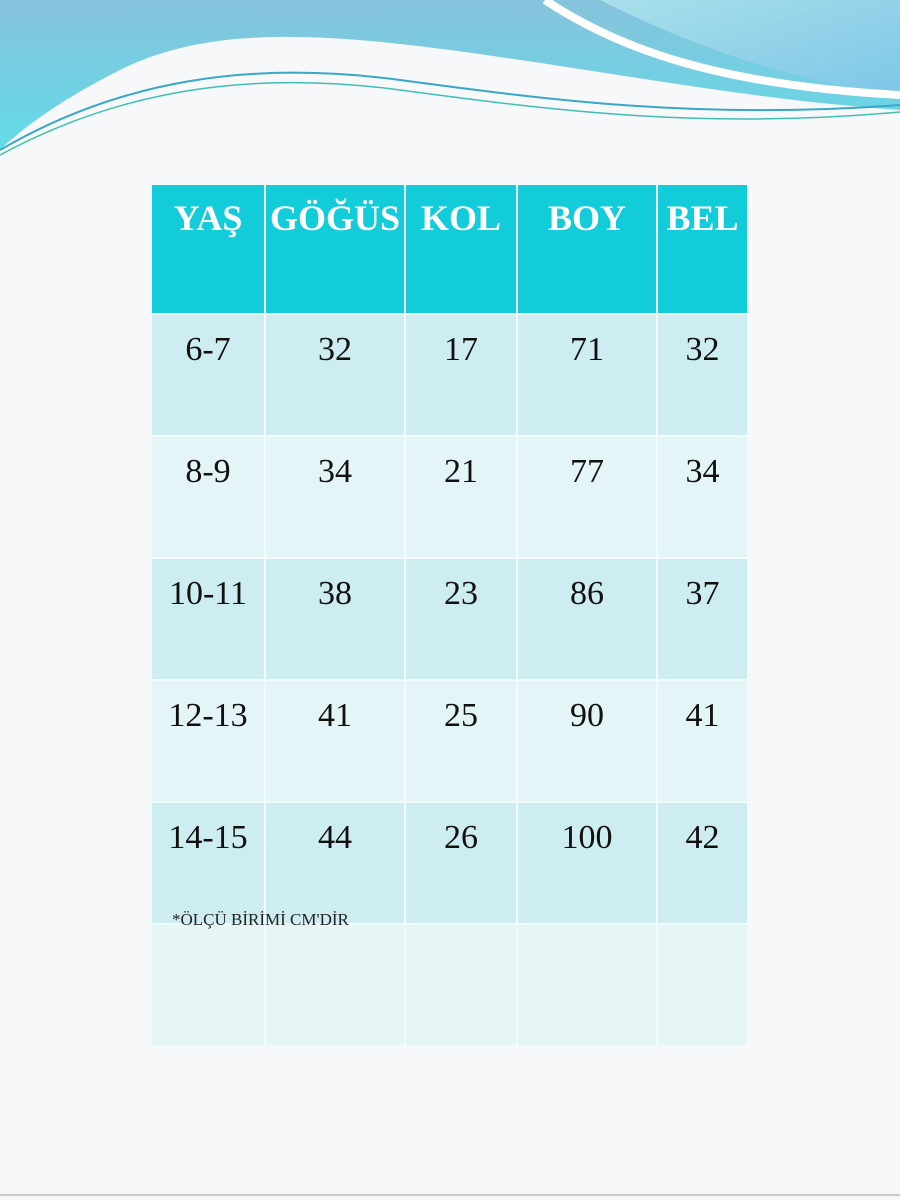 The height and width of the screenshot is (1200, 900). What do you see at coordinates (461, 497) in the screenshot?
I see `cell: 21` at bounding box center [461, 497].